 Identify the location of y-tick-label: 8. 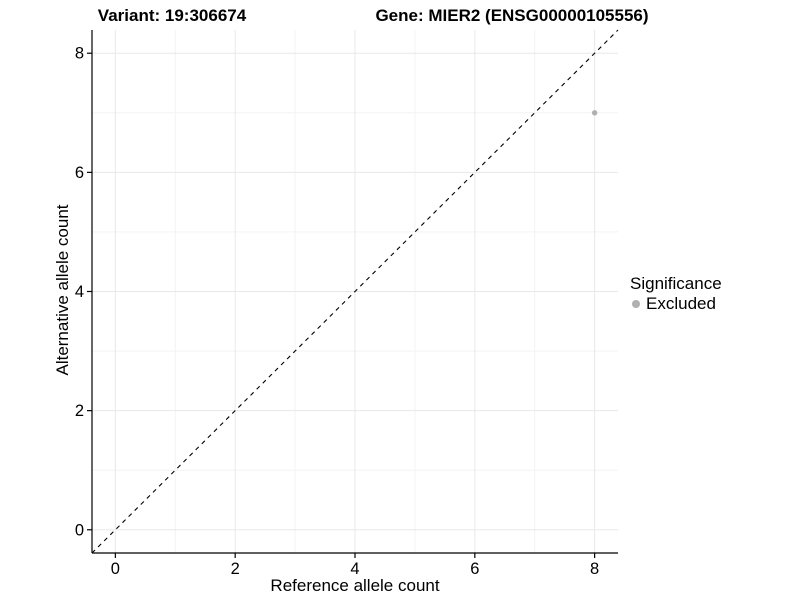
(79, 54).